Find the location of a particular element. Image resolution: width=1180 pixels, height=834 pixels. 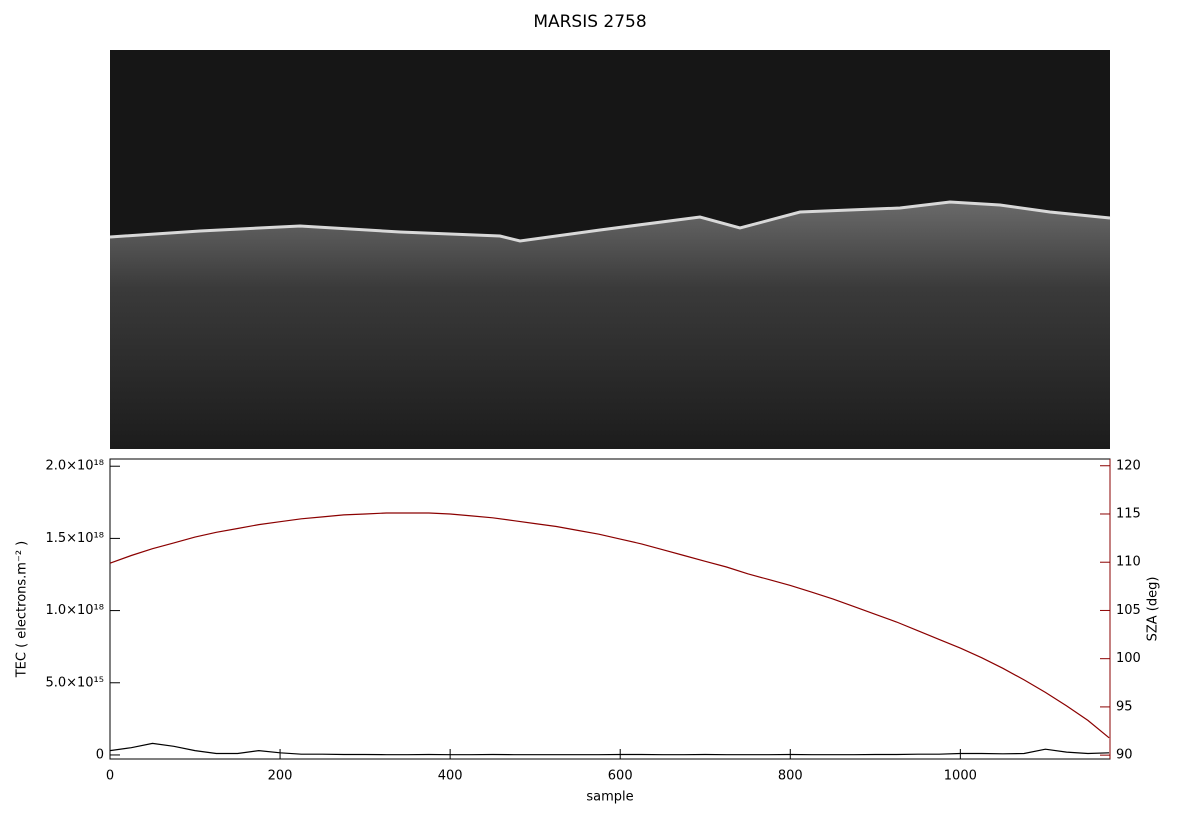

y-tick-label: 1.0×10¹⁸ is located at coordinates (74, 610).